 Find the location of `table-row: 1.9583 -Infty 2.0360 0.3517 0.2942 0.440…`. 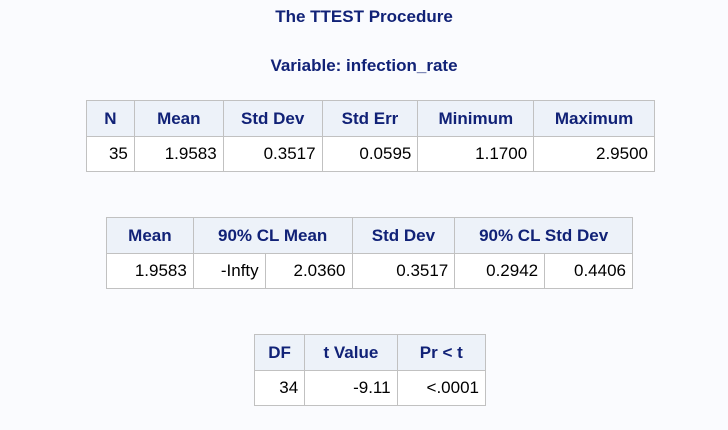

table-row: 1.9583 -Infty 2.0360 0.3517 0.2942 0.440… is located at coordinates (369, 271).